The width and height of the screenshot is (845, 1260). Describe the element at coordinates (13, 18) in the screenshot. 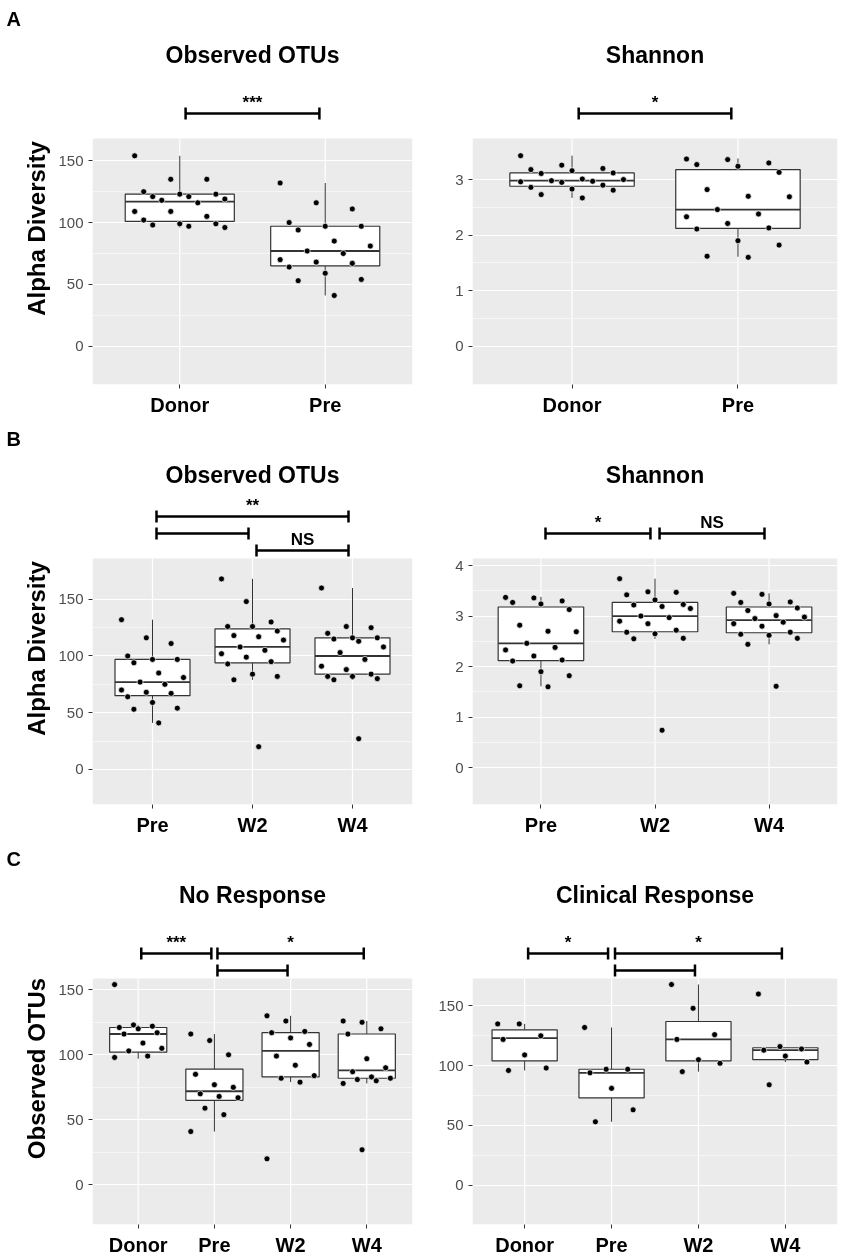

I see `text: A` at that location.